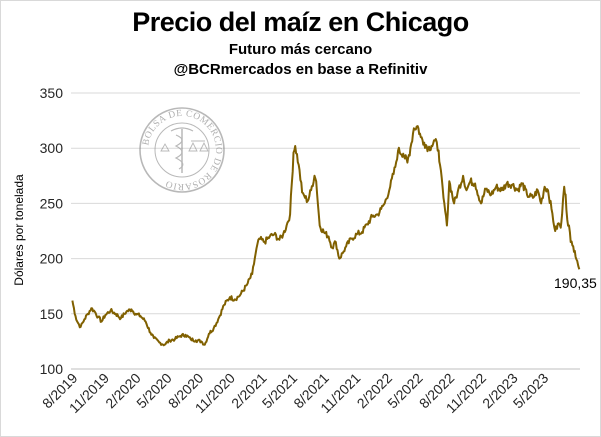  I want to click on y-tick-label: 350, so click(52, 93).